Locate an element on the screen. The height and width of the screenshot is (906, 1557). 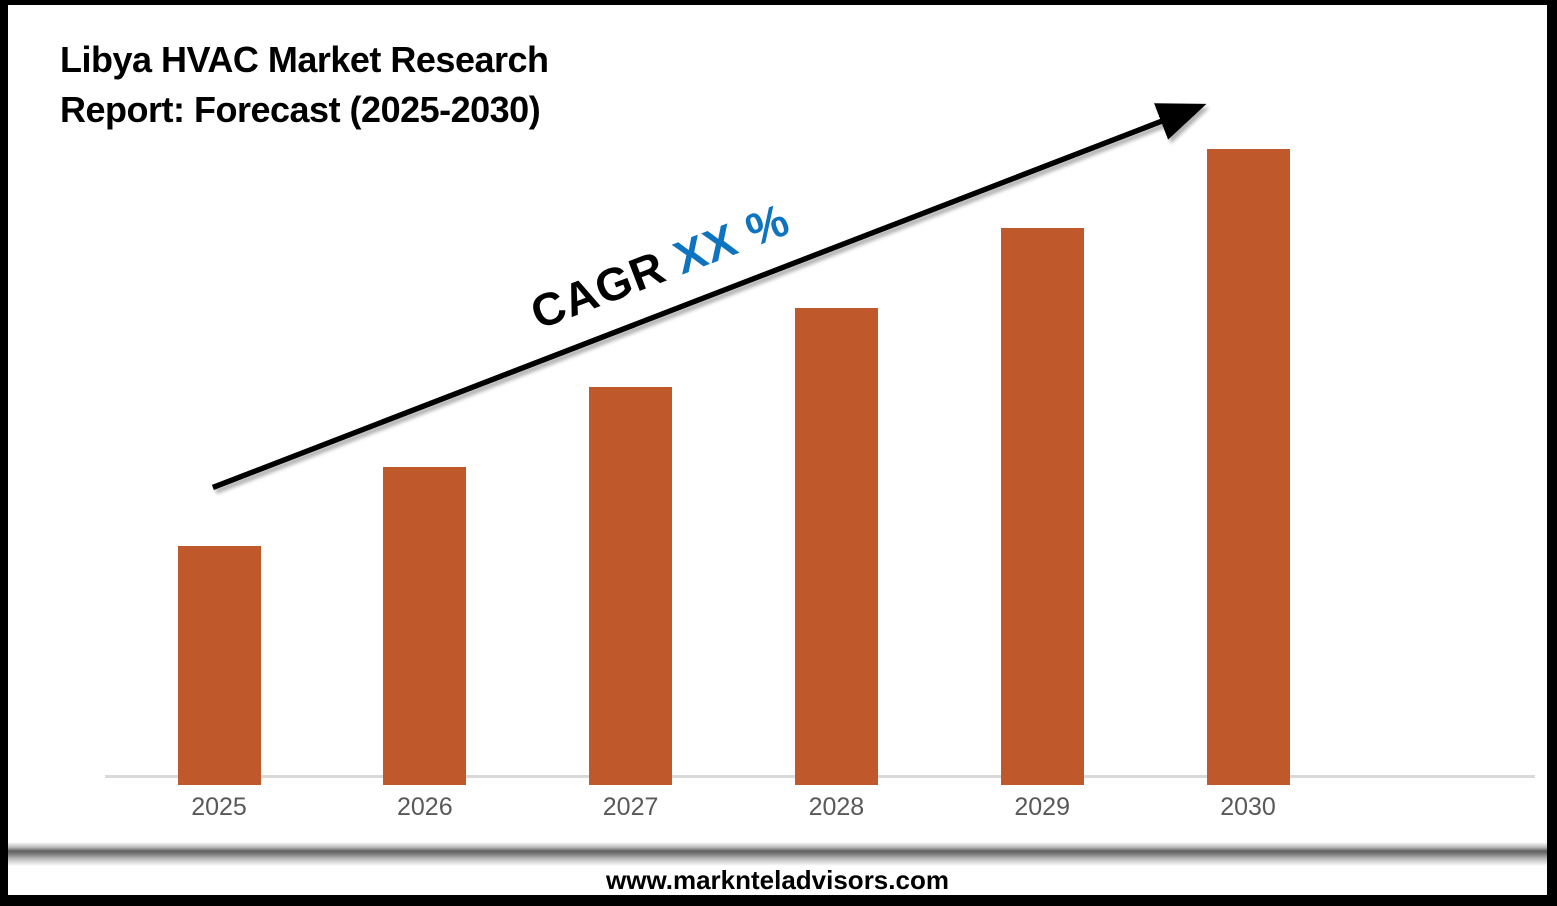
footer: www.marknteladvisors.com is located at coordinates (777, 880).